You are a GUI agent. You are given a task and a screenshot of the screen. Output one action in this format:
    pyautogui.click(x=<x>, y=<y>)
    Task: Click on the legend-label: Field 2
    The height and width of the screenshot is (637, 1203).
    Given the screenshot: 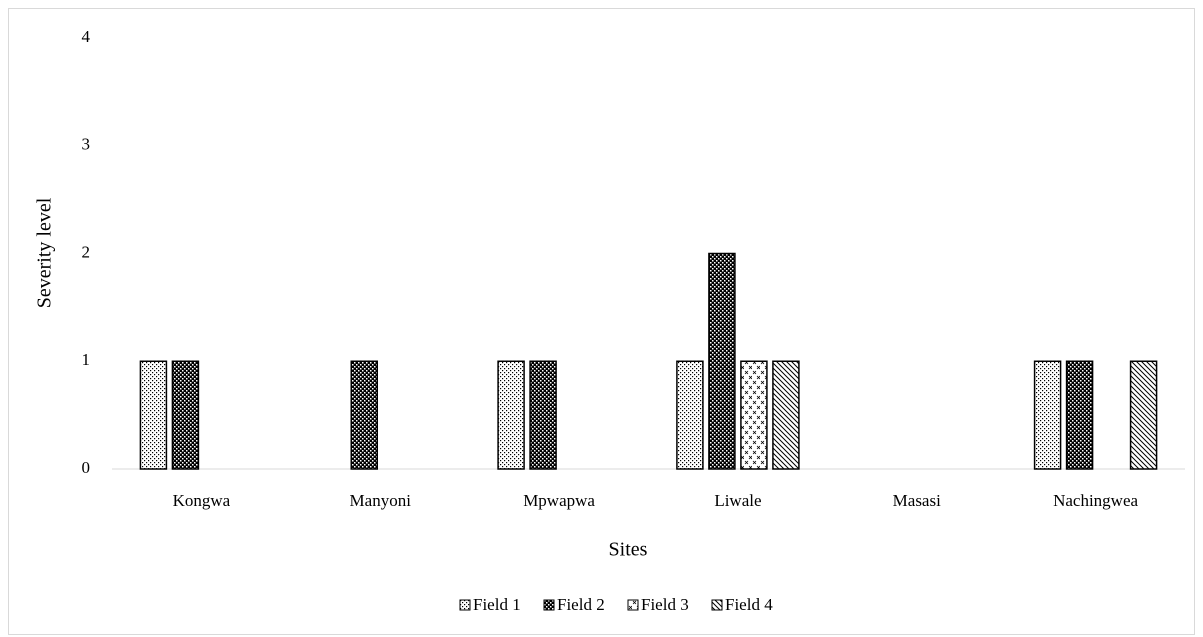 What is the action you would take?
    pyautogui.click(x=581, y=604)
    